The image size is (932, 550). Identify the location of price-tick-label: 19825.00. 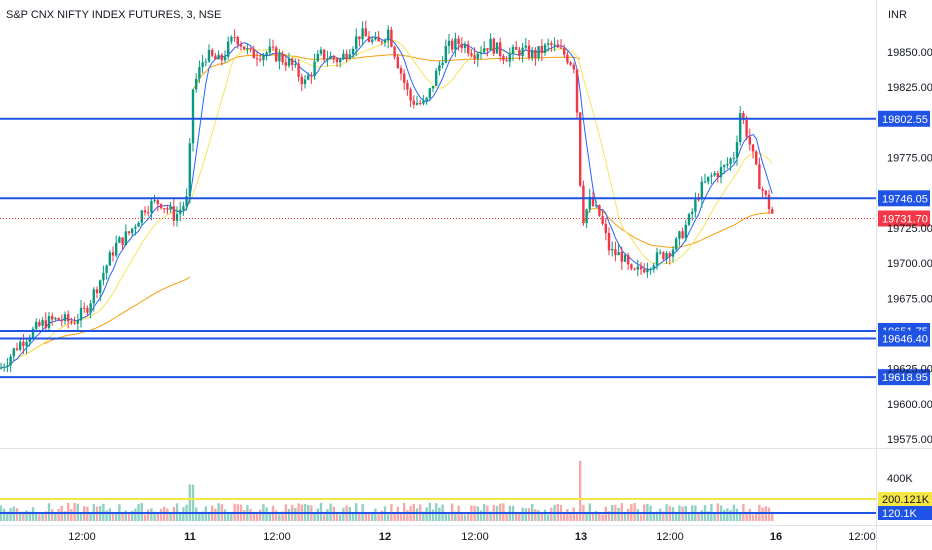
(909, 88).